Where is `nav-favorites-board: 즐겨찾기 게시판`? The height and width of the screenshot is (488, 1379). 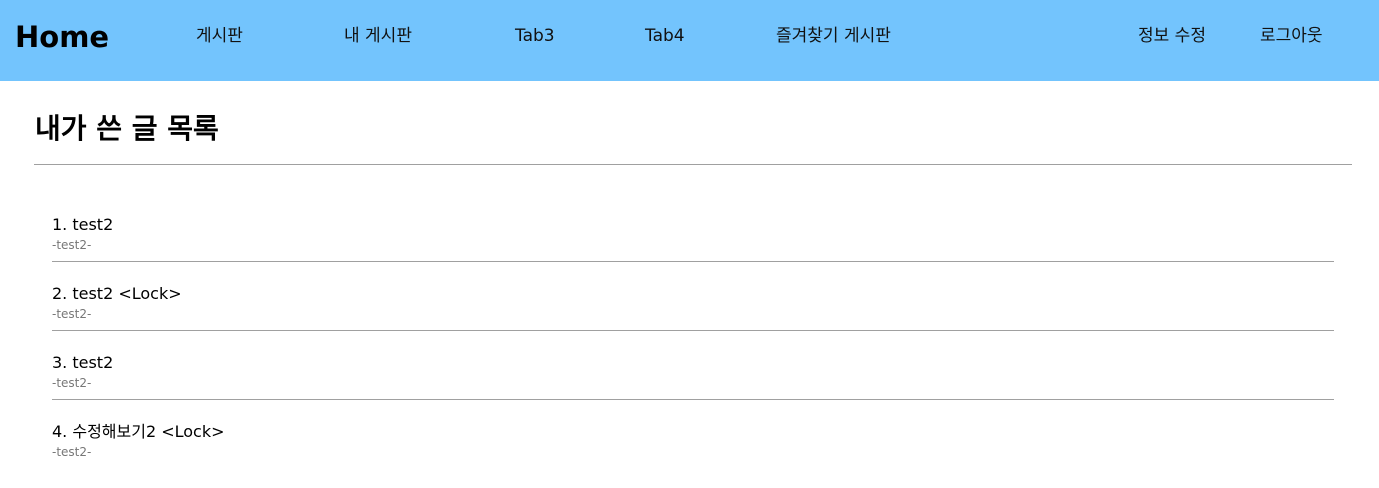 nav-favorites-board: 즐겨찾기 게시판 is located at coordinates (833, 36).